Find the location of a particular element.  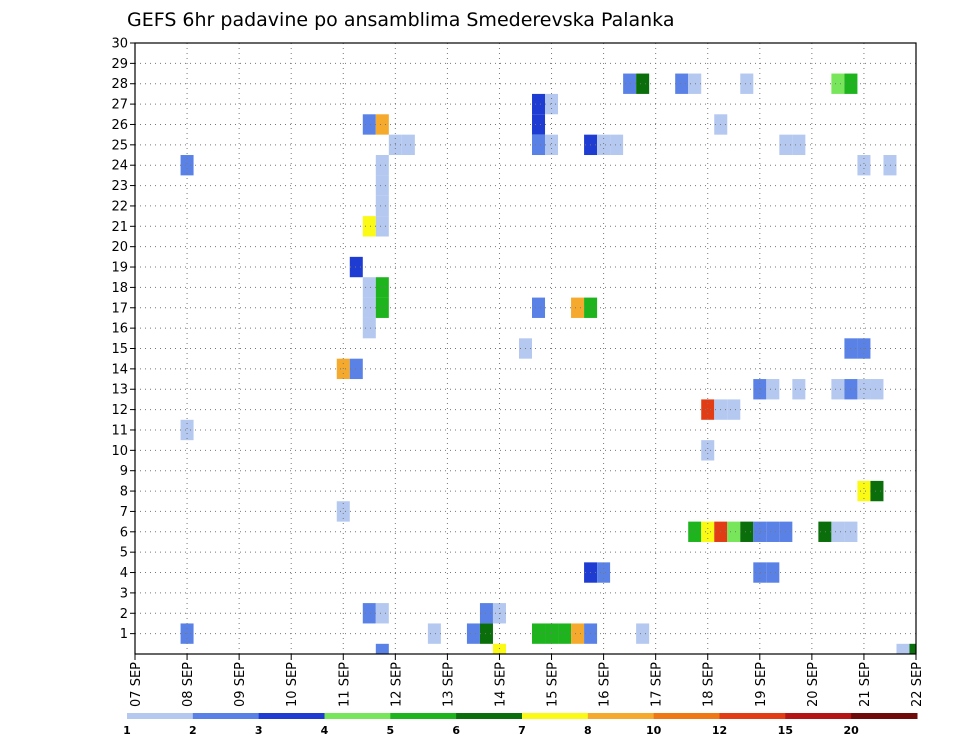

x-tick-label: 14 SEP is located at coordinates (500, 684).